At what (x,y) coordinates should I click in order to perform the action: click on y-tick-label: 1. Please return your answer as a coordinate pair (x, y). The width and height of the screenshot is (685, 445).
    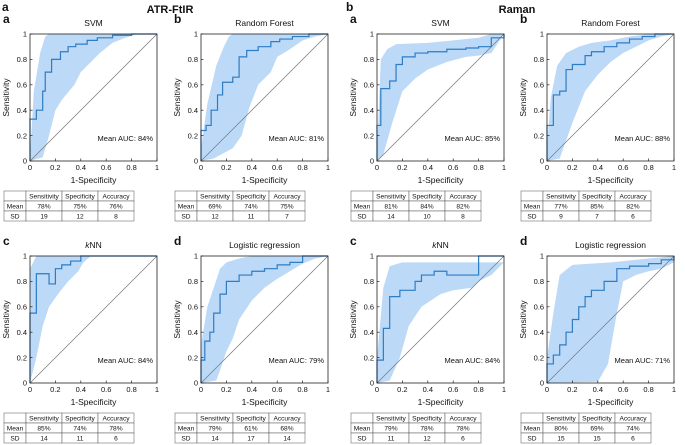
    Looking at the image, I should click on (25, 34).